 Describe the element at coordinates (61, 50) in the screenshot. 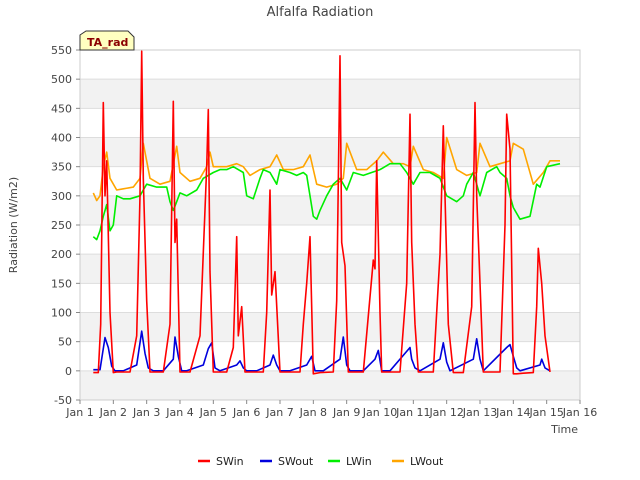

I see `y-tick-label: 550` at that location.